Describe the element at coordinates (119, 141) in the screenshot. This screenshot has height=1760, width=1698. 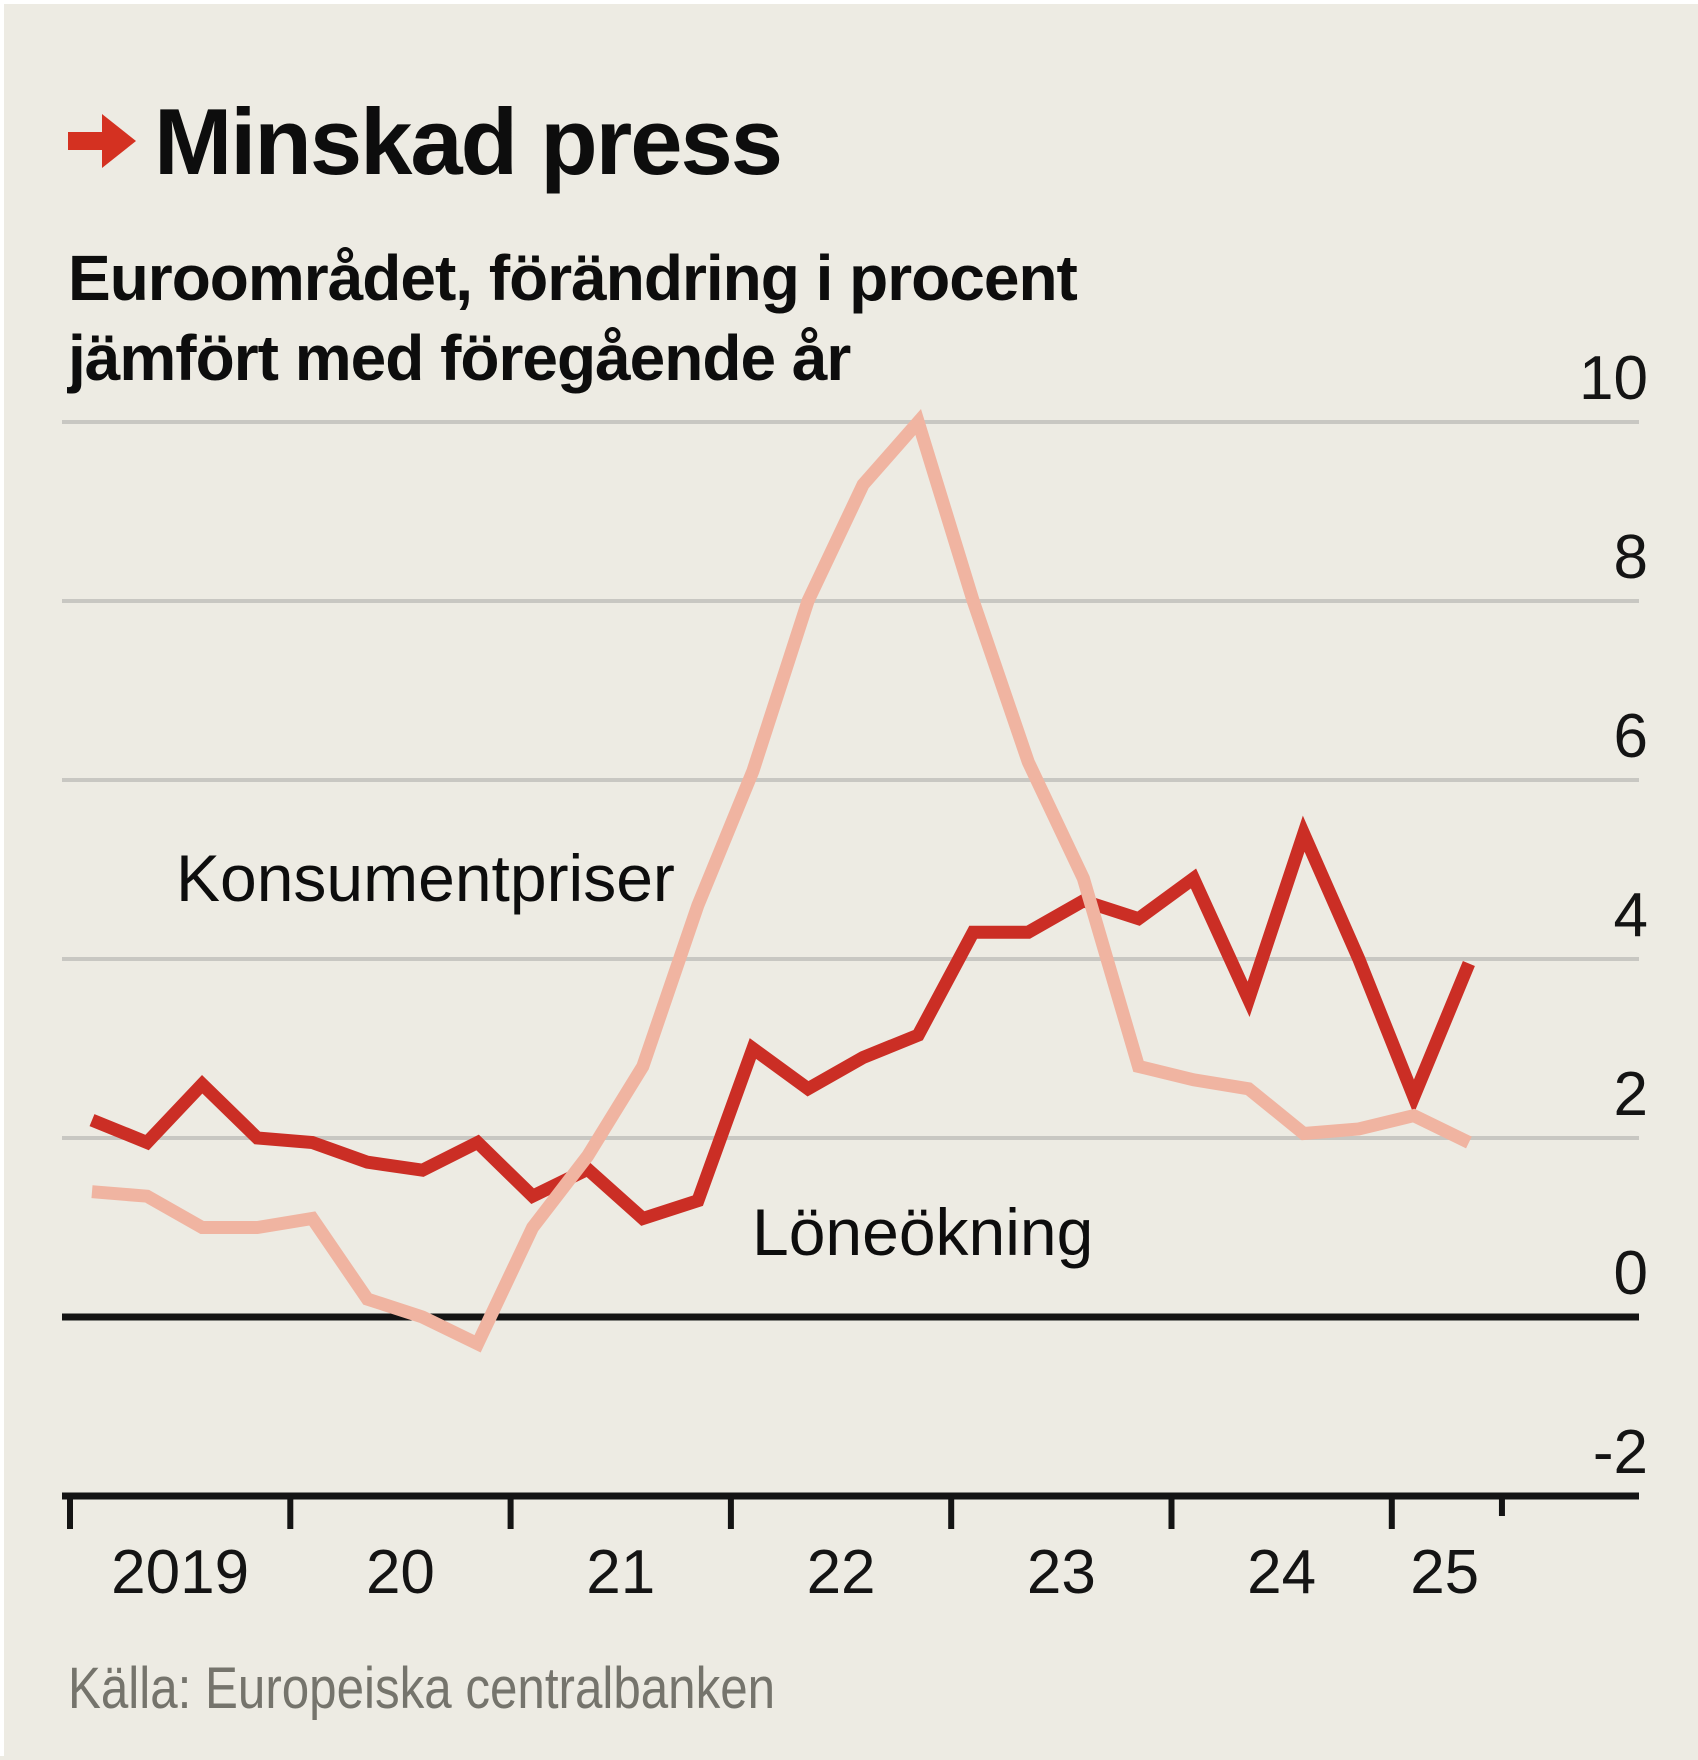
I see `arrow-head` at that location.